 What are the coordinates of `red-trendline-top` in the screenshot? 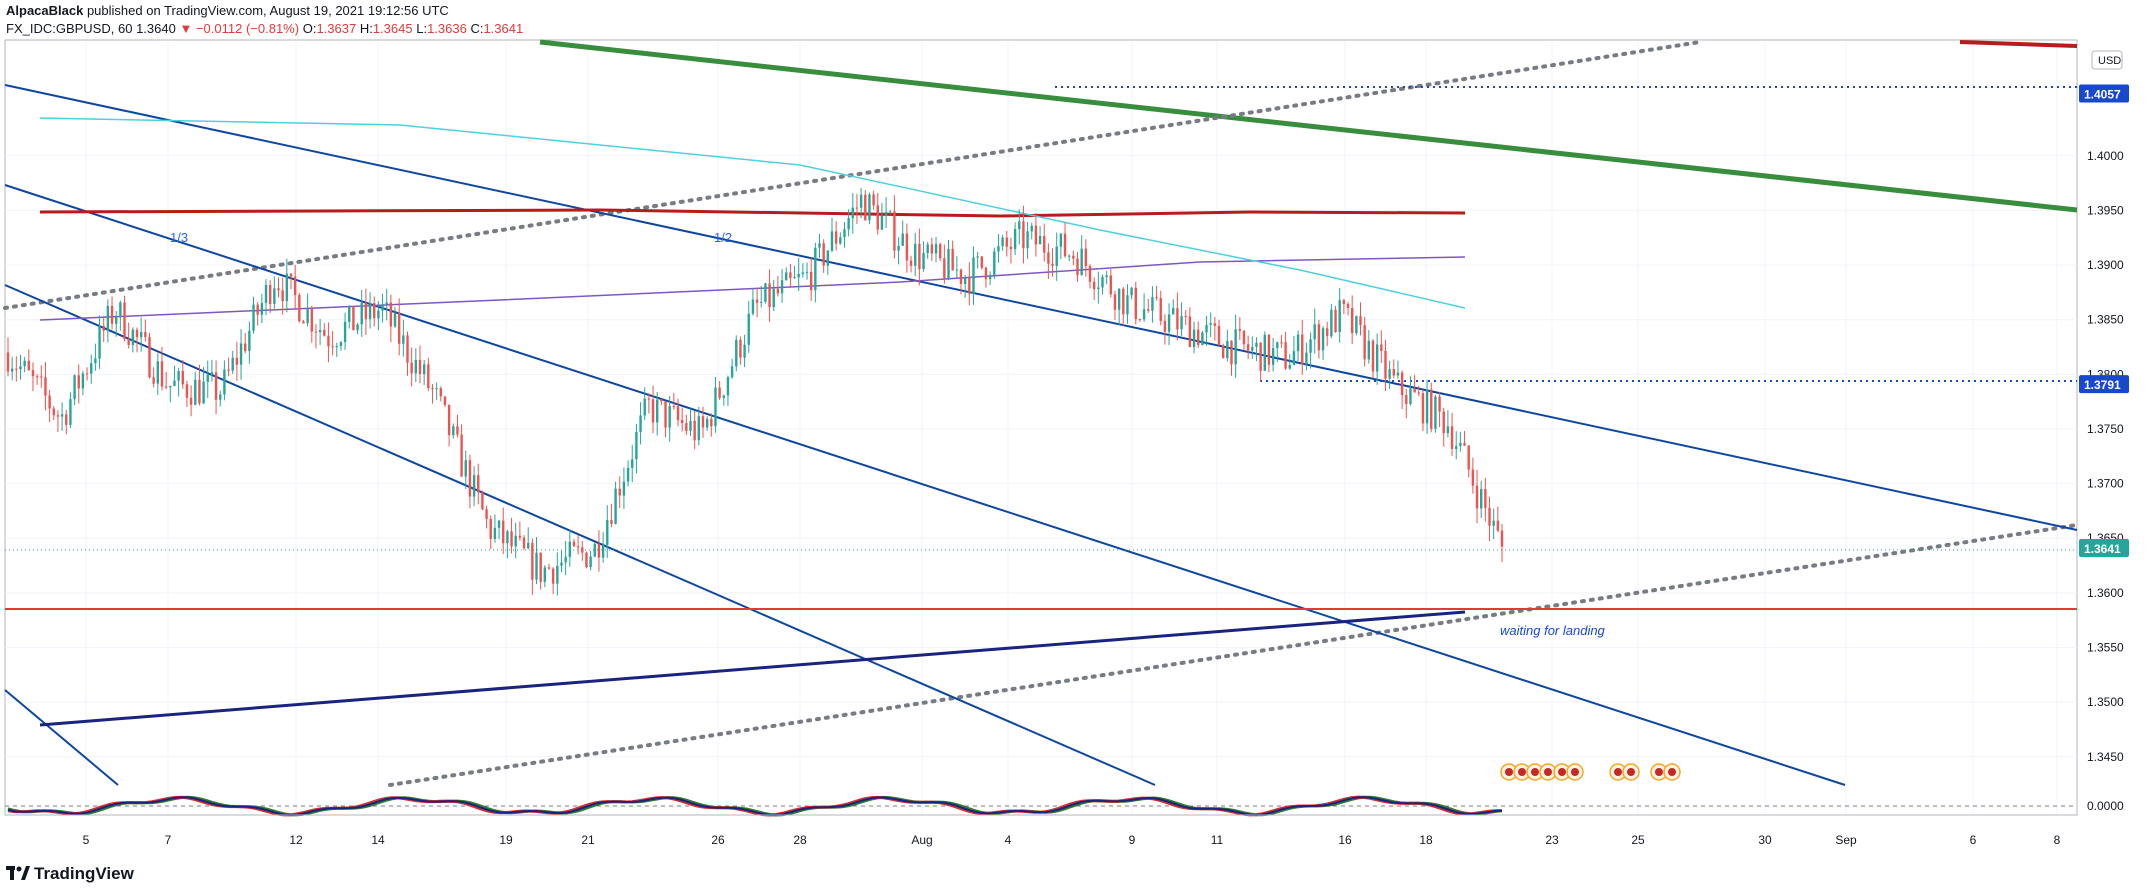 It's located at (2018, 44).